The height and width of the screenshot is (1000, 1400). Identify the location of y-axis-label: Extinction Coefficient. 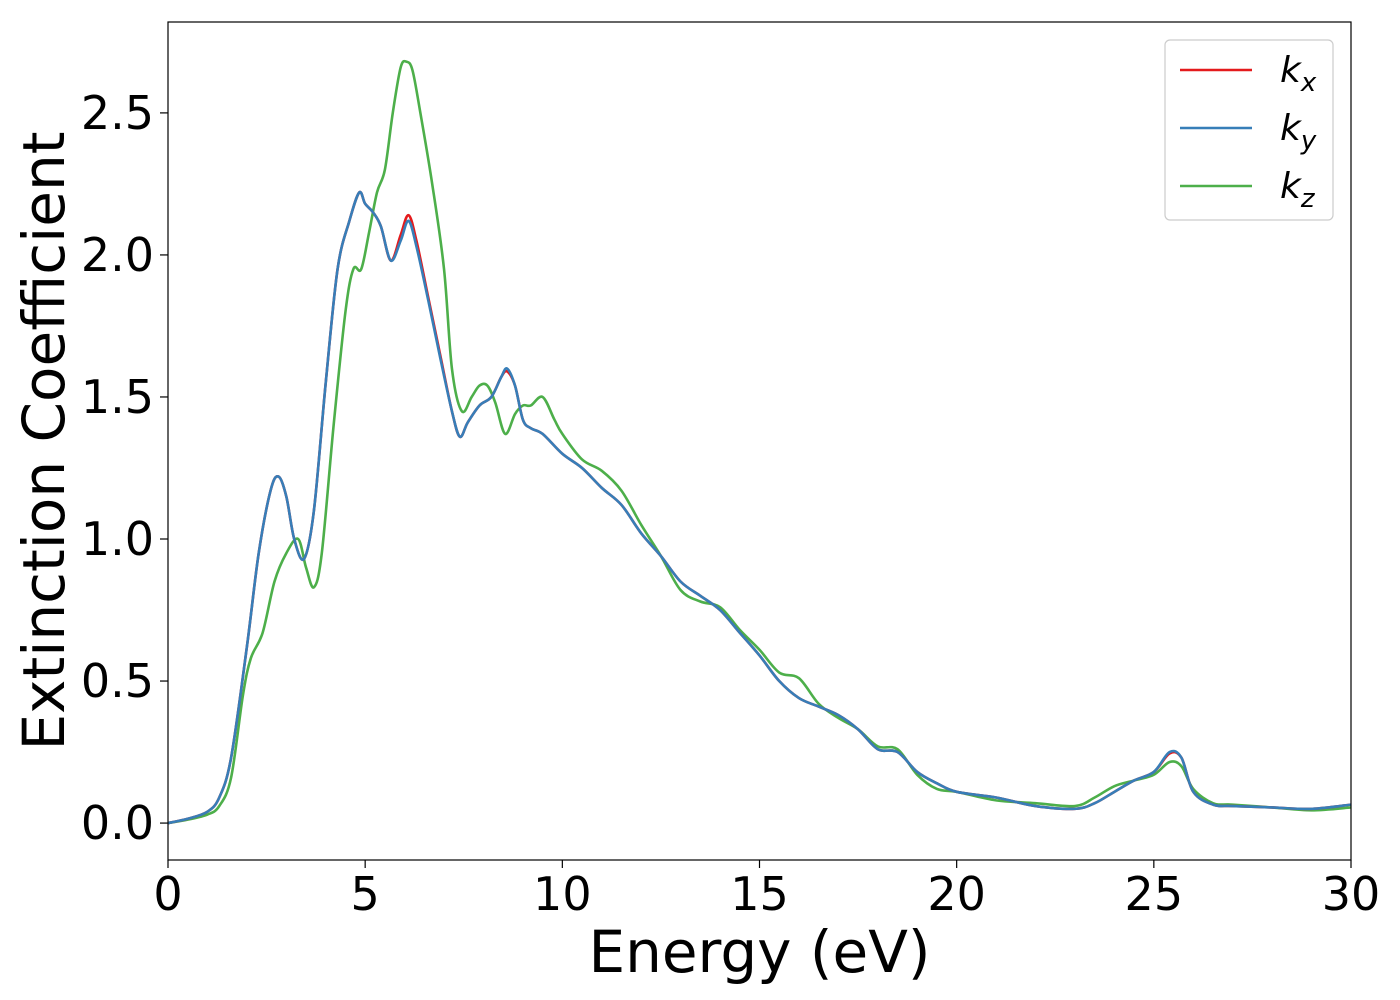
(44, 441).